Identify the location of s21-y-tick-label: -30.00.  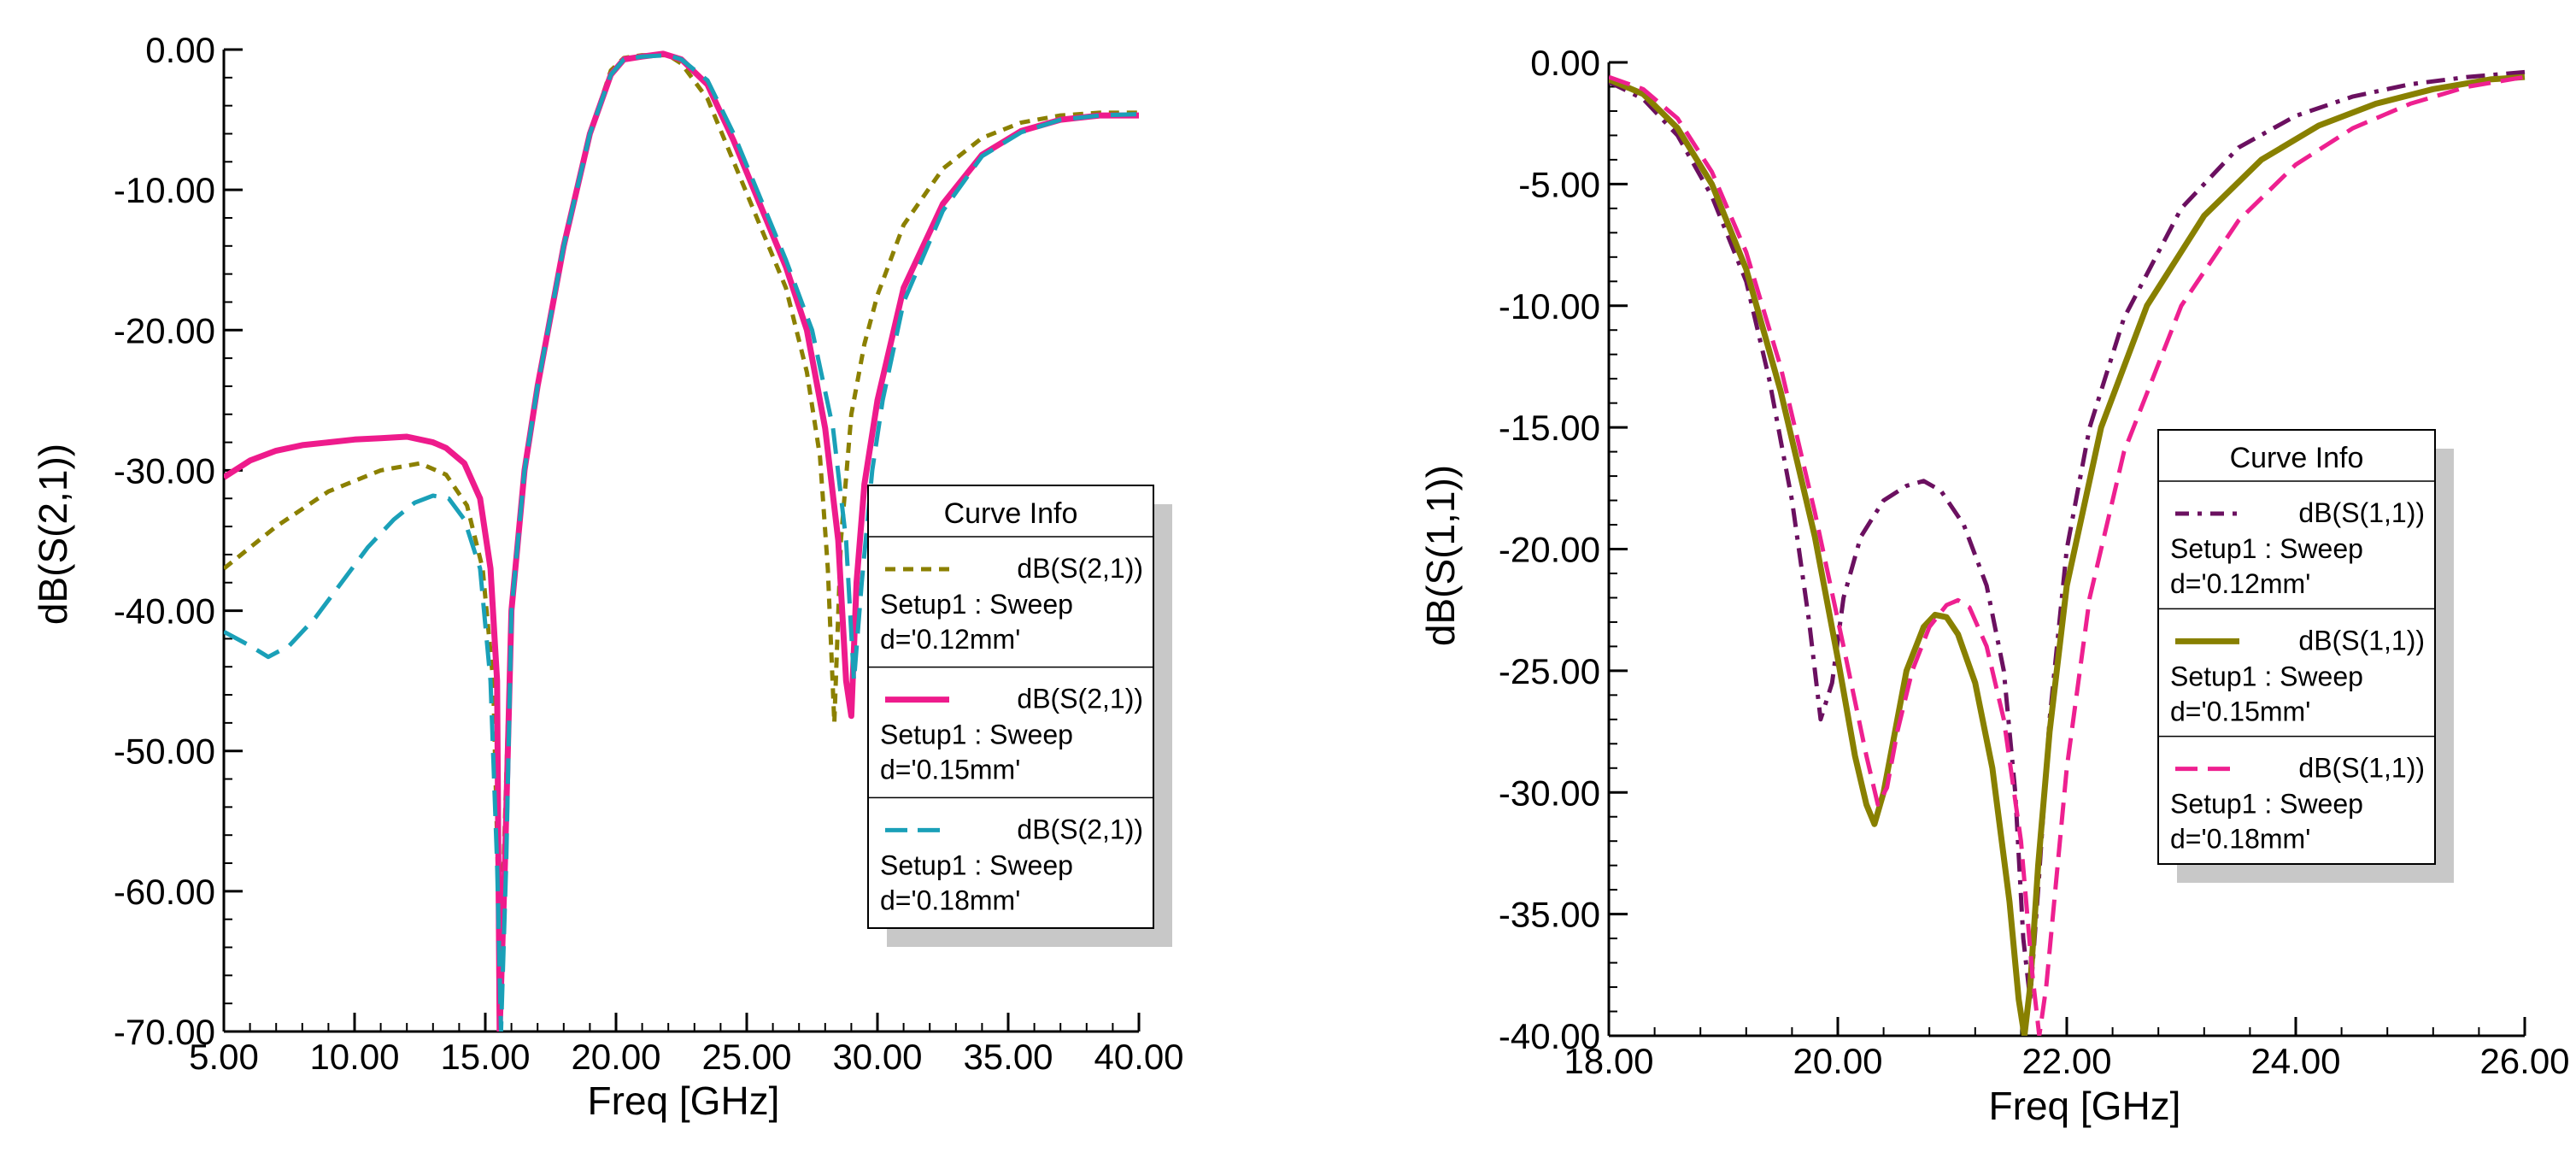
(164, 470).